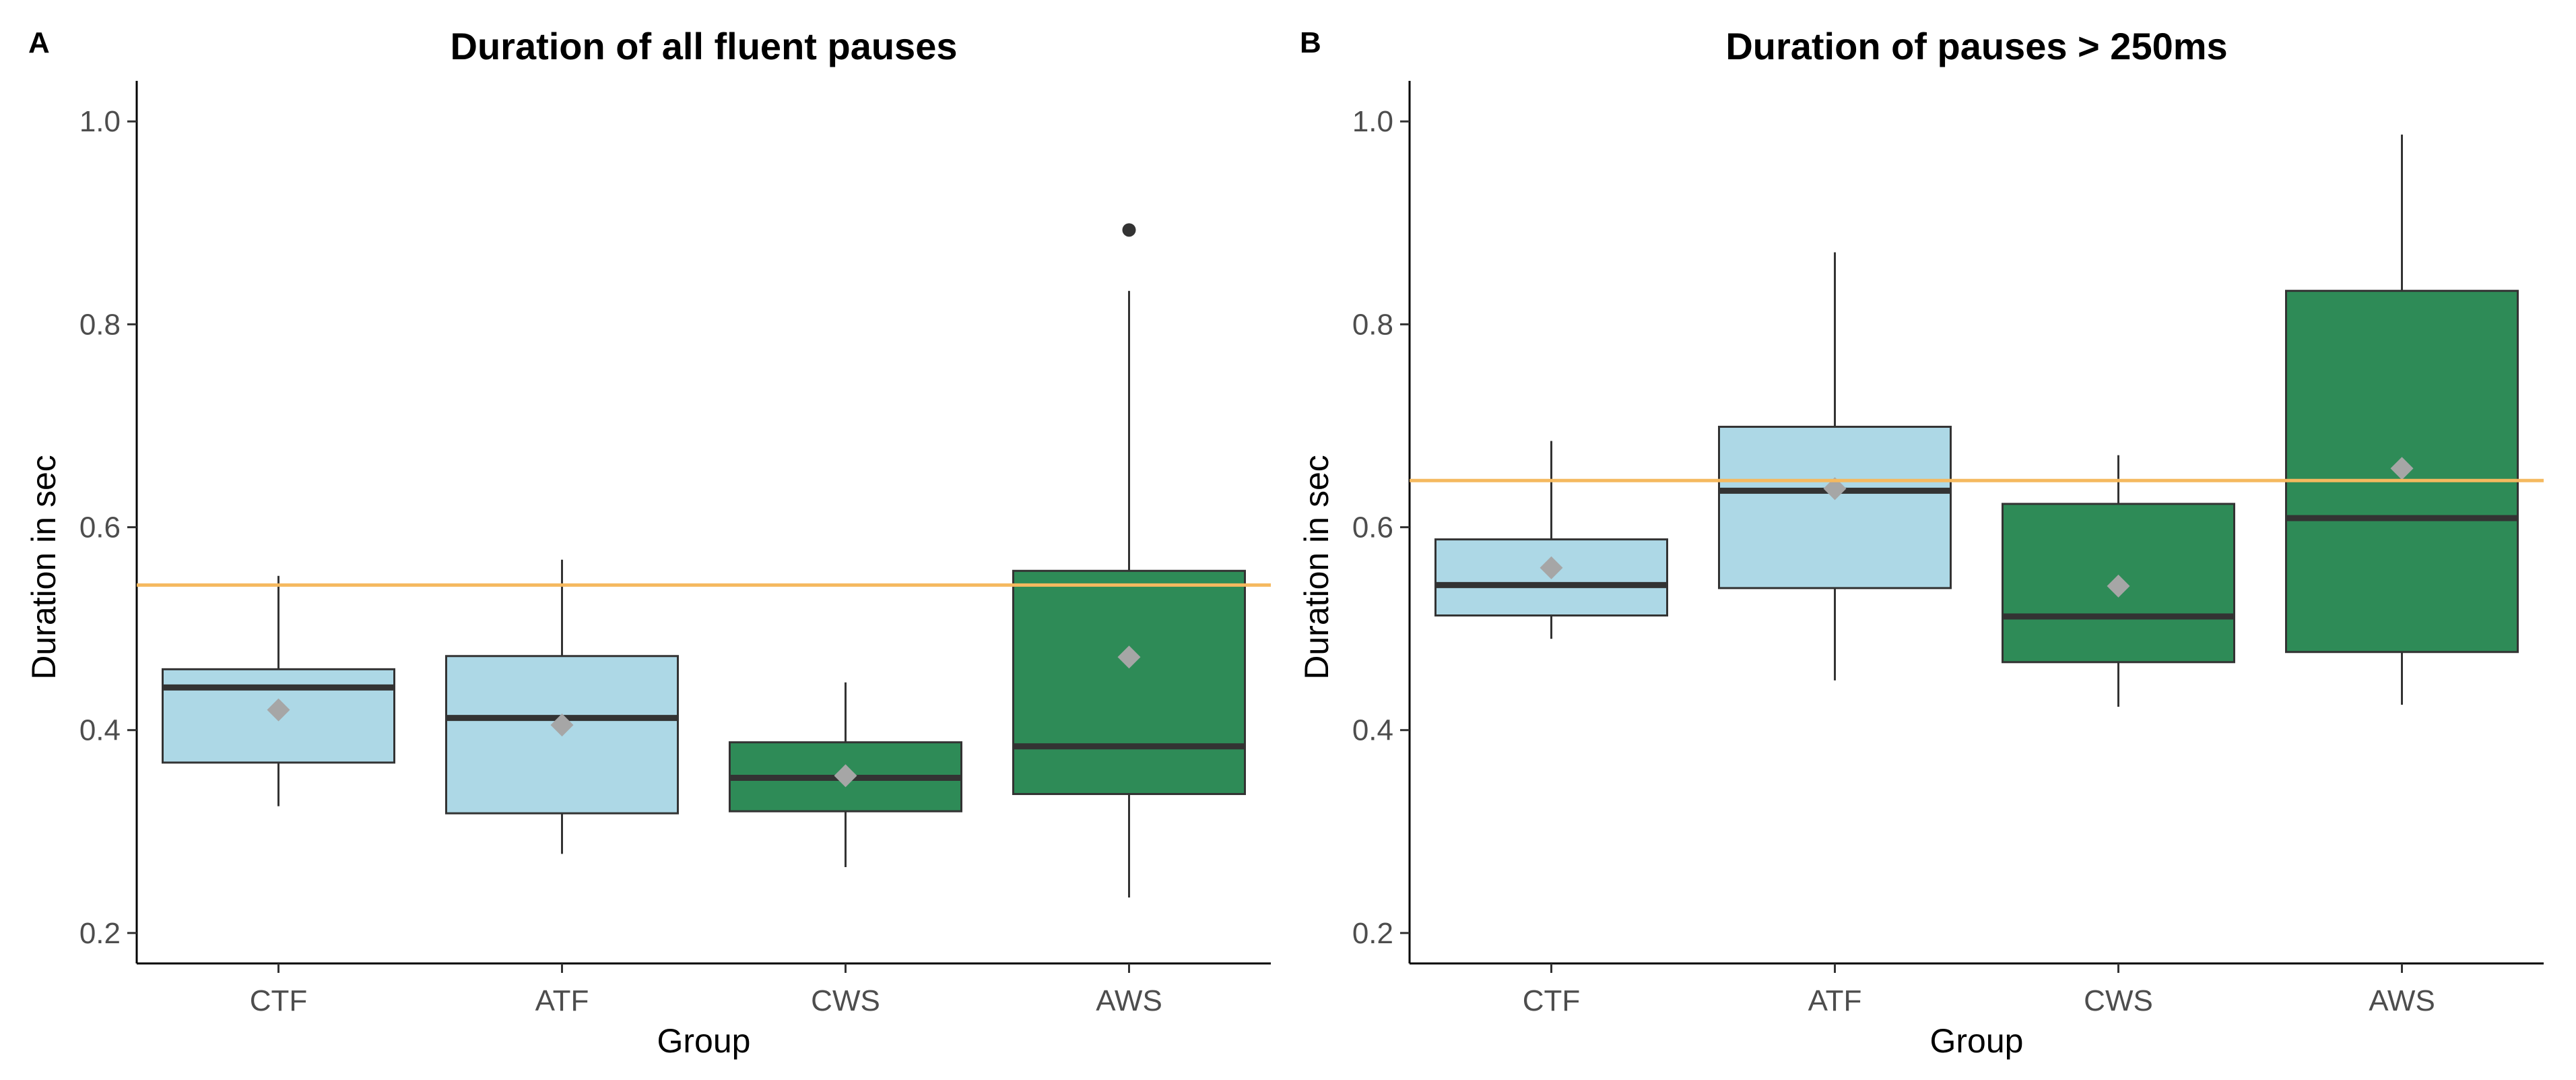 Image resolution: width=2576 pixels, height=1080 pixels. What do you see at coordinates (1129, 230) in the screenshot?
I see `outlier-point` at bounding box center [1129, 230].